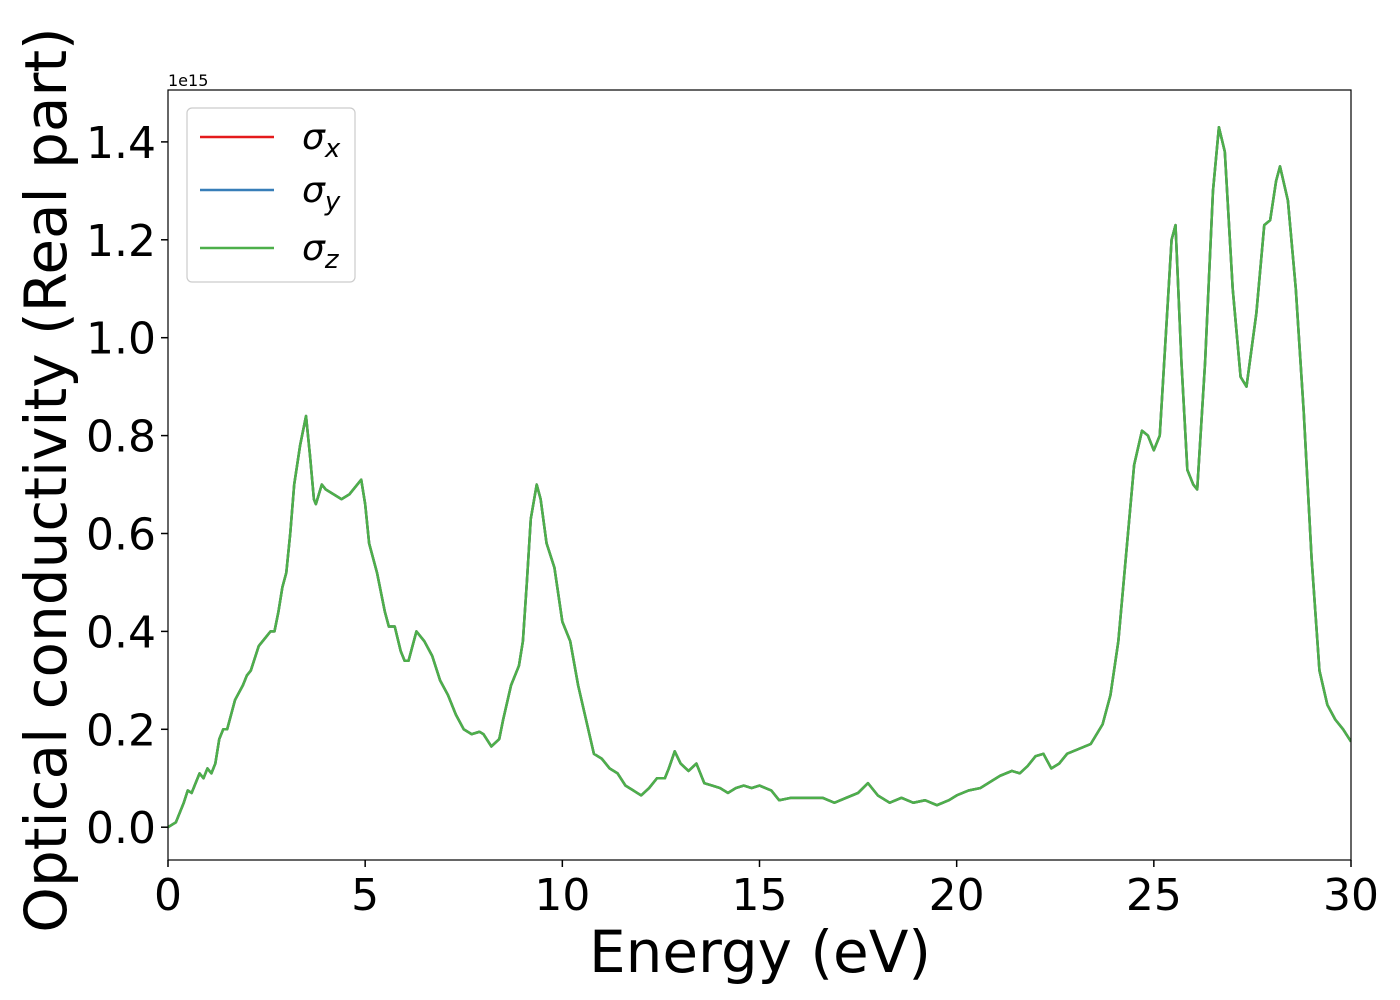  Describe the element at coordinates (121, 632) in the screenshot. I see `y-tick-label: 0.4` at that location.